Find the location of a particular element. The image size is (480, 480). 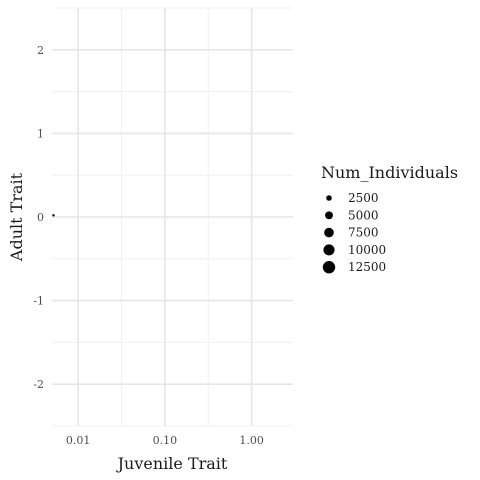

legend-label: 10000 is located at coordinates (367, 250).